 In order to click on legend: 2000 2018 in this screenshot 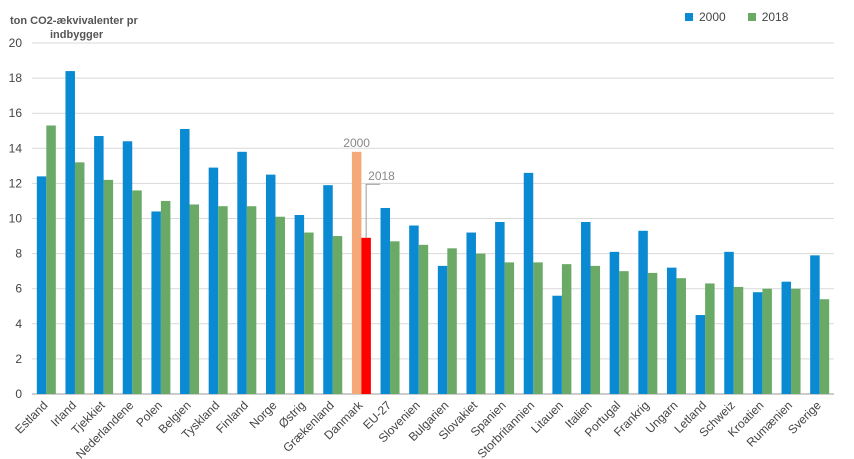, I will do `click(736, 17)`.